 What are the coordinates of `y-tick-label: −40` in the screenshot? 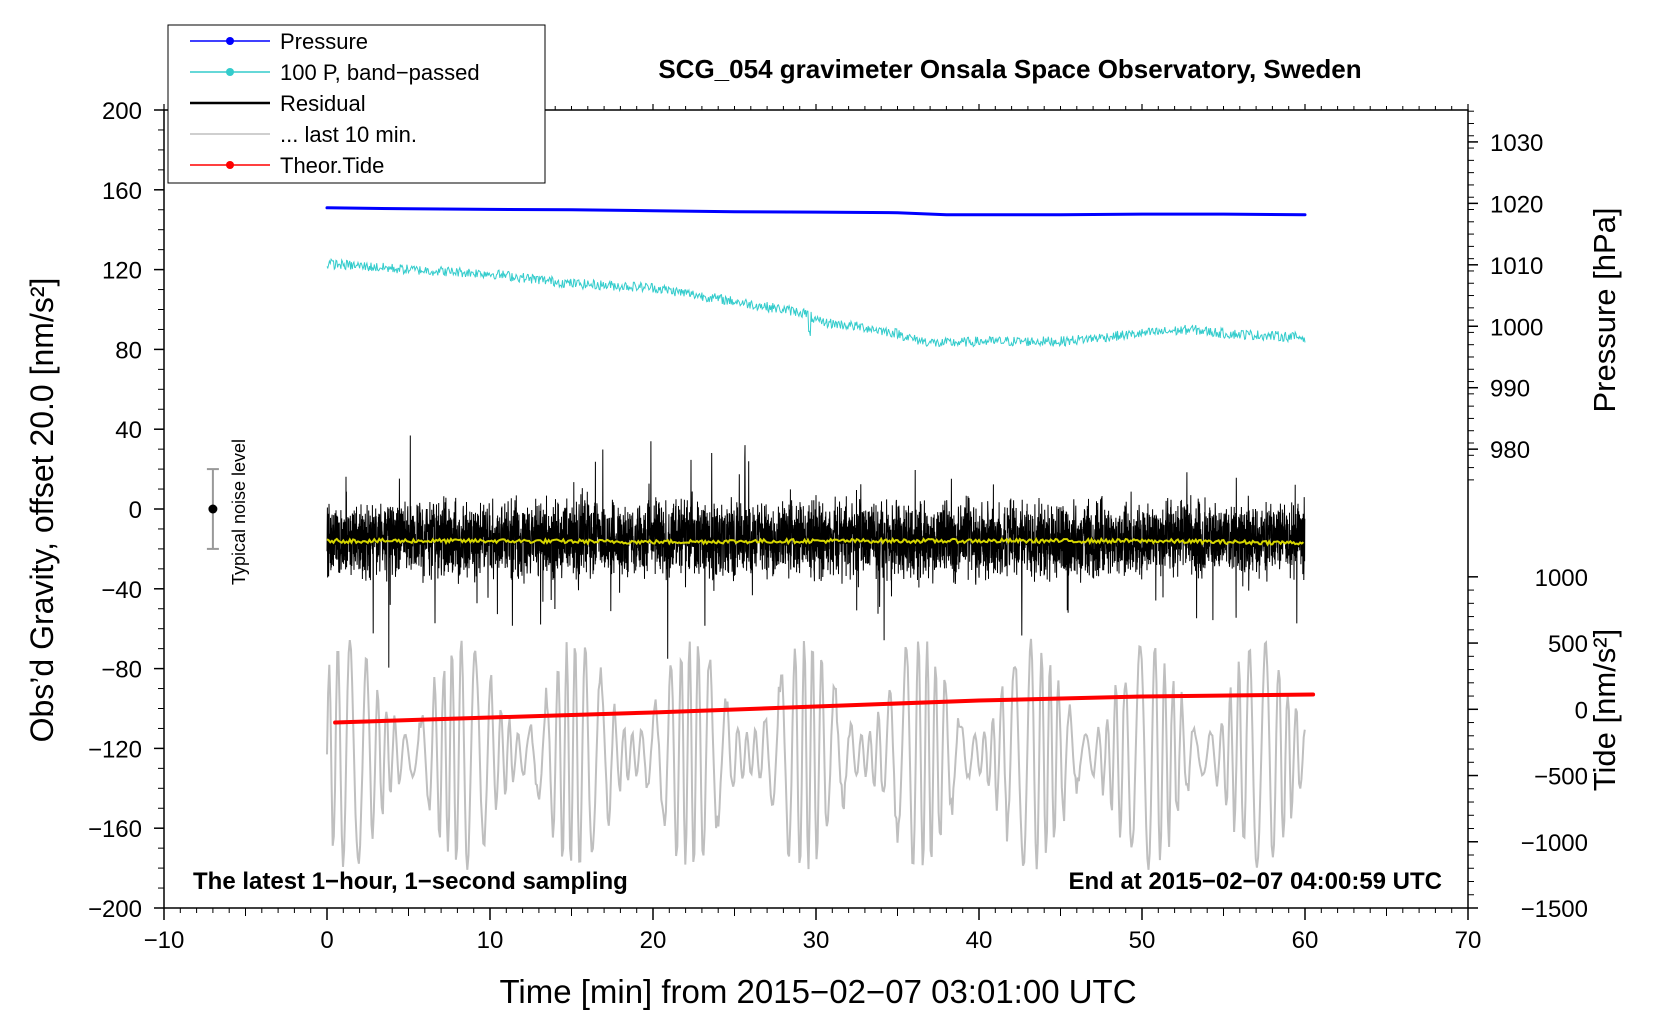 It's located at (121, 590).